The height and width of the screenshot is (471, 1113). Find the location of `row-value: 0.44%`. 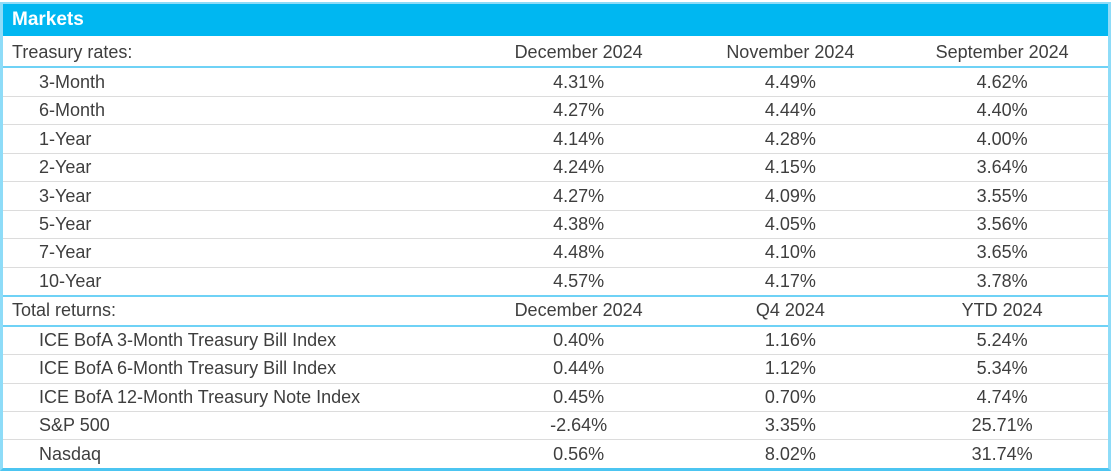

row-value: 0.44% is located at coordinates (578, 369).